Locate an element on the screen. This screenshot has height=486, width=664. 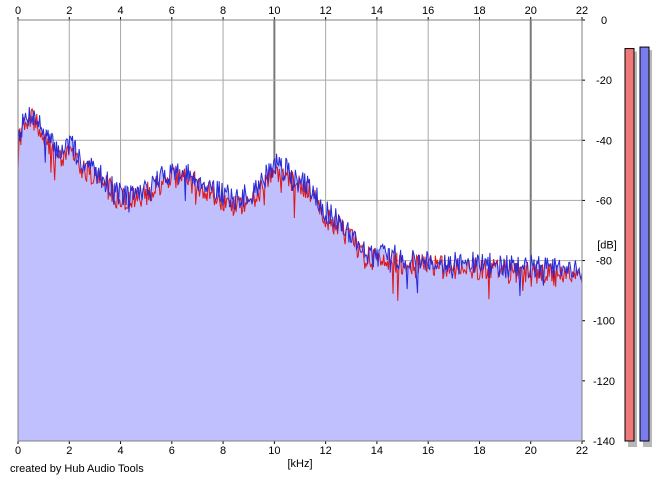
y-tick-label: -100 is located at coordinates (604, 322).